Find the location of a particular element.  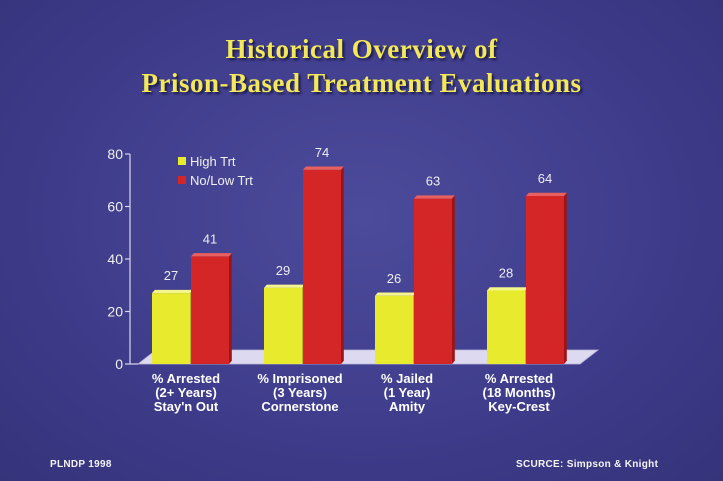

y-tick-label: 60 is located at coordinates (115, 207).